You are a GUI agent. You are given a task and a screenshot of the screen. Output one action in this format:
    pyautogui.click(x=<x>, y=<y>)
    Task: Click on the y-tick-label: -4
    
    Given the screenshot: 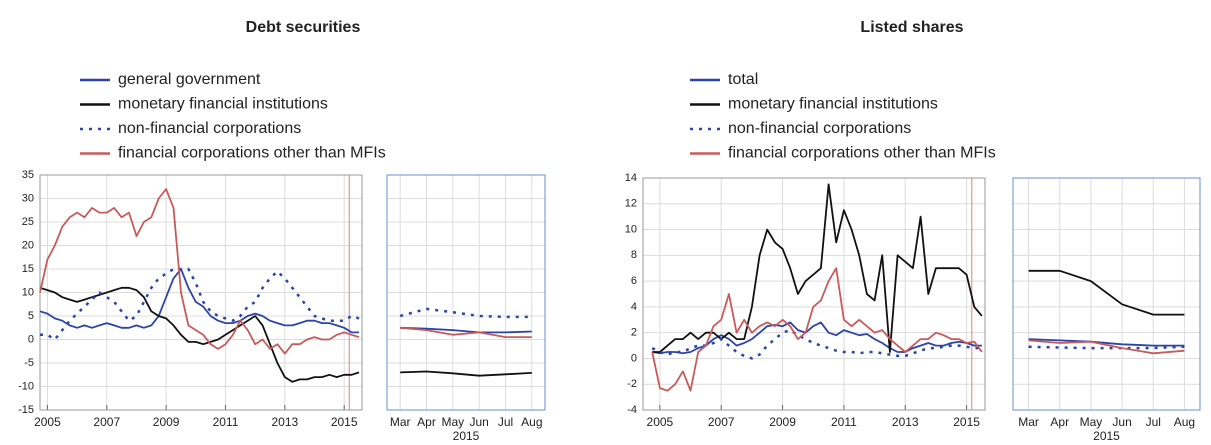 What is the action you would take?
    pyautogui.click(x=632, y=410)
    